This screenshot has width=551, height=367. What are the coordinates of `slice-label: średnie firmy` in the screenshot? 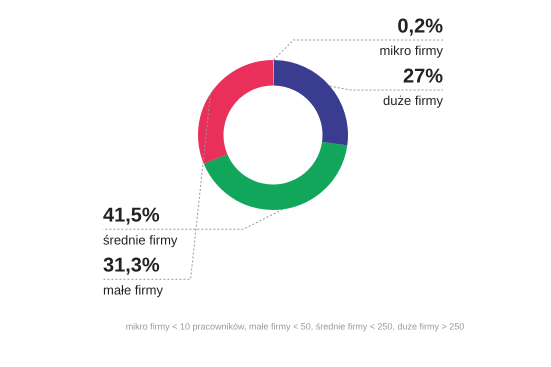 It's located at (140, 240).